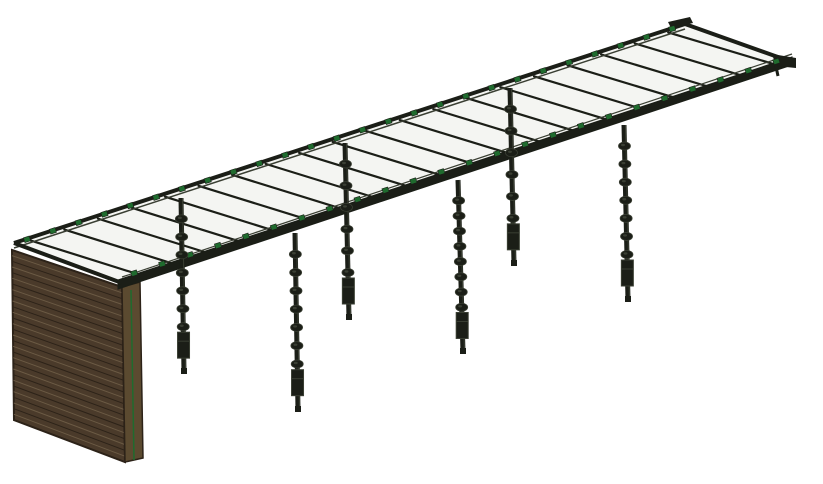 The image size is (823, 484). What do you see at coordinates (132, 375) in the screenshot?
I see `end-panel-edge-trim` at bounding box center [132, 375].